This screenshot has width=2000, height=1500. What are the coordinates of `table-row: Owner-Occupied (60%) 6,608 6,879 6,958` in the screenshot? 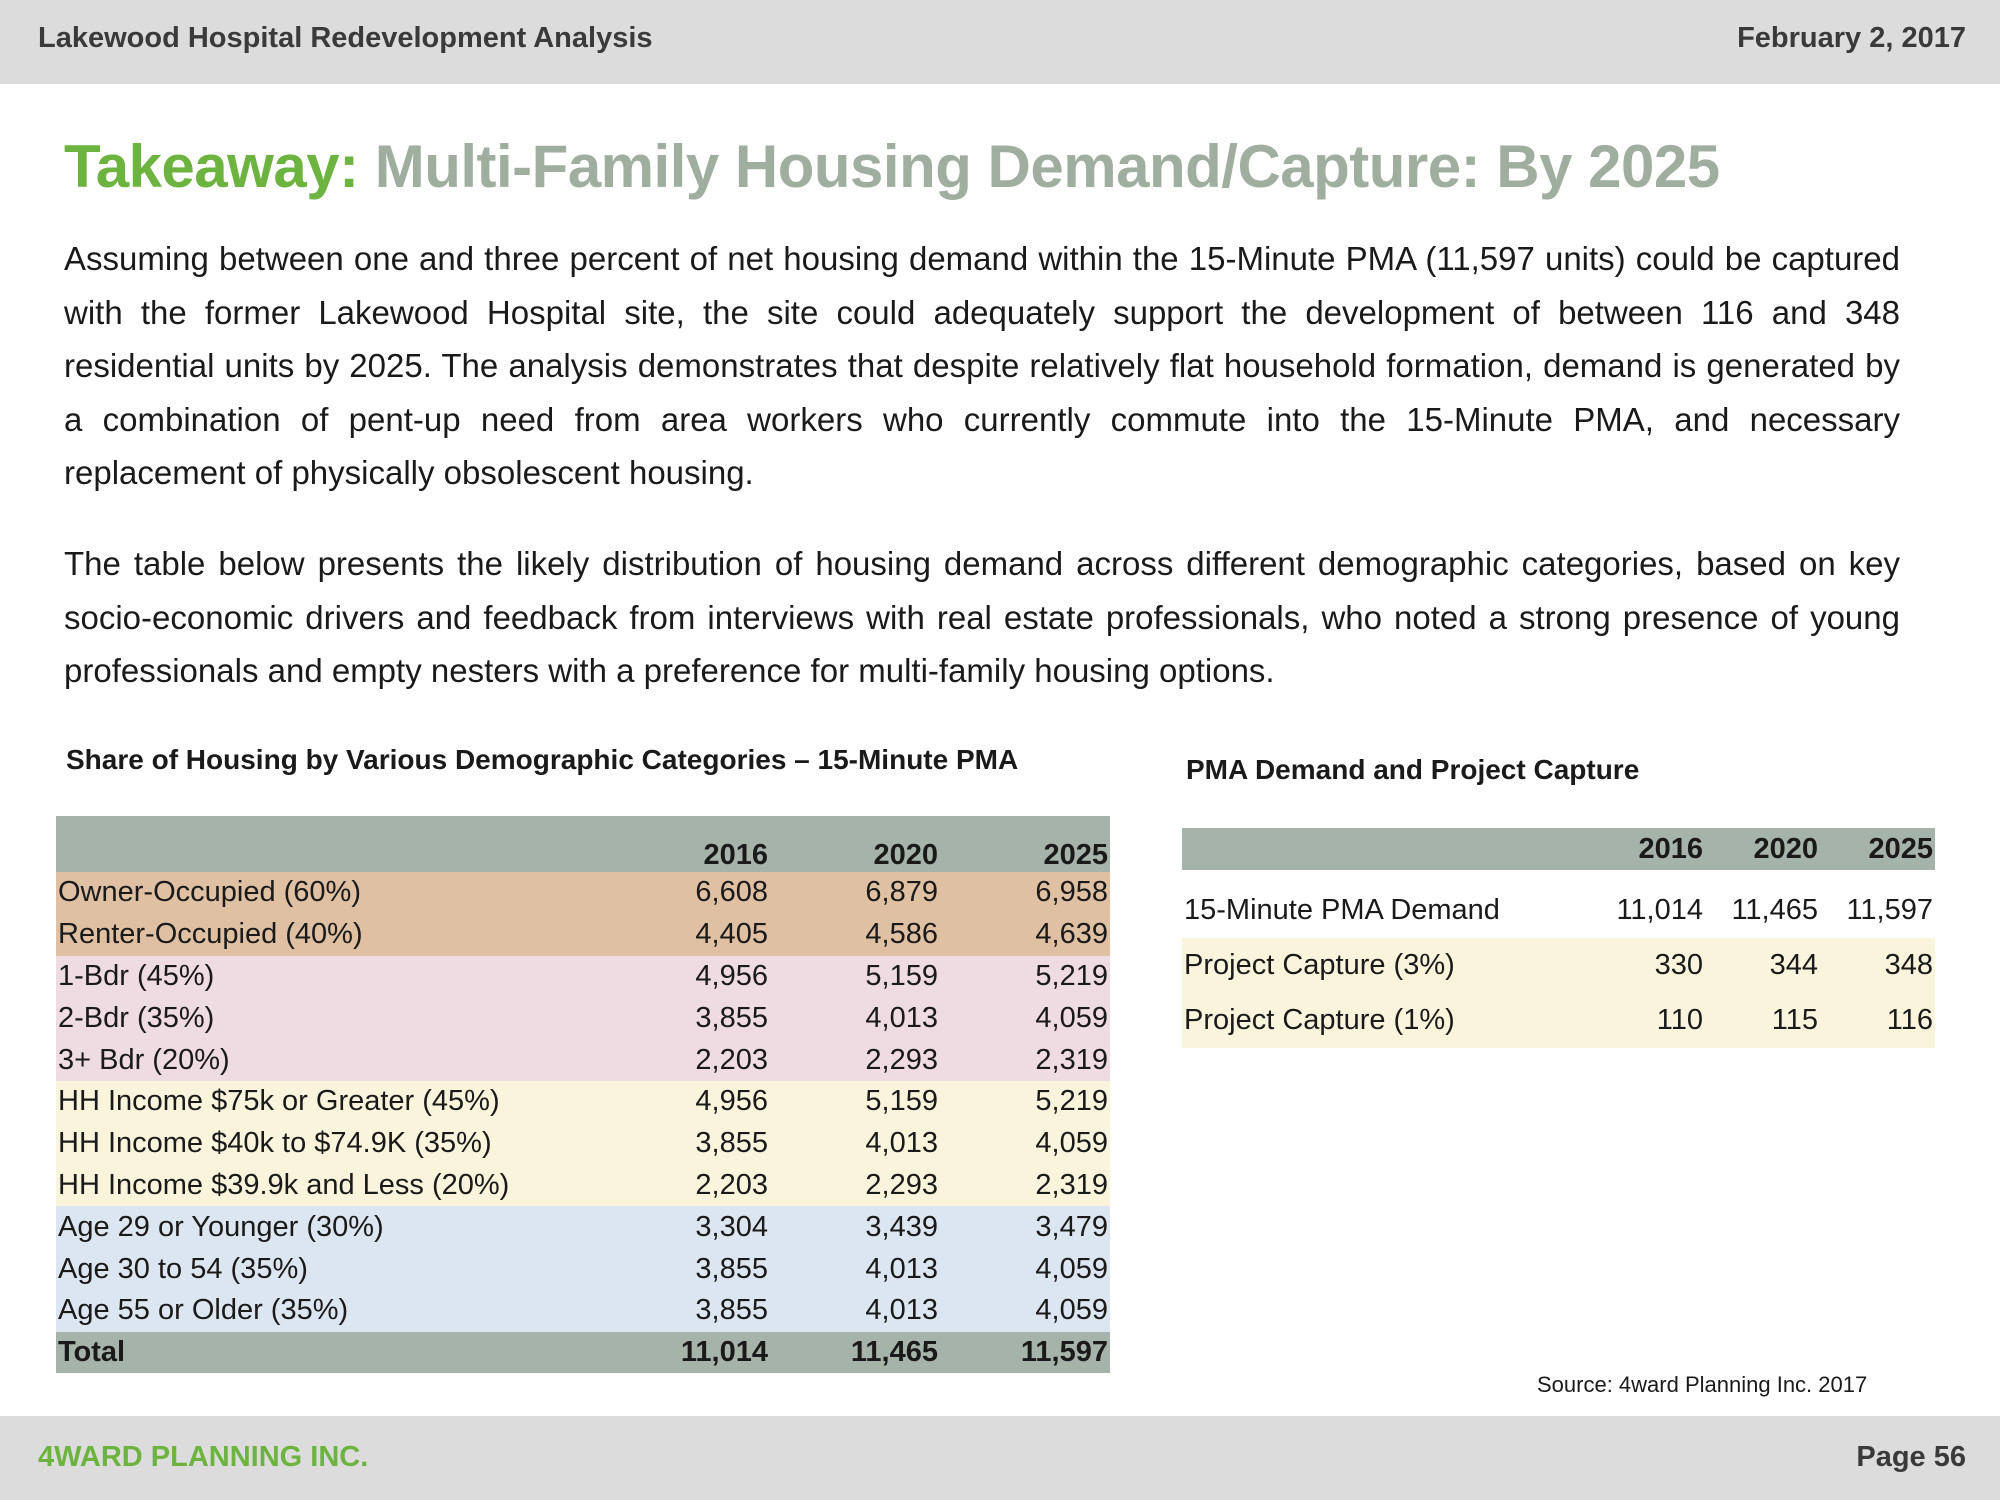 It's located at (583, 893).